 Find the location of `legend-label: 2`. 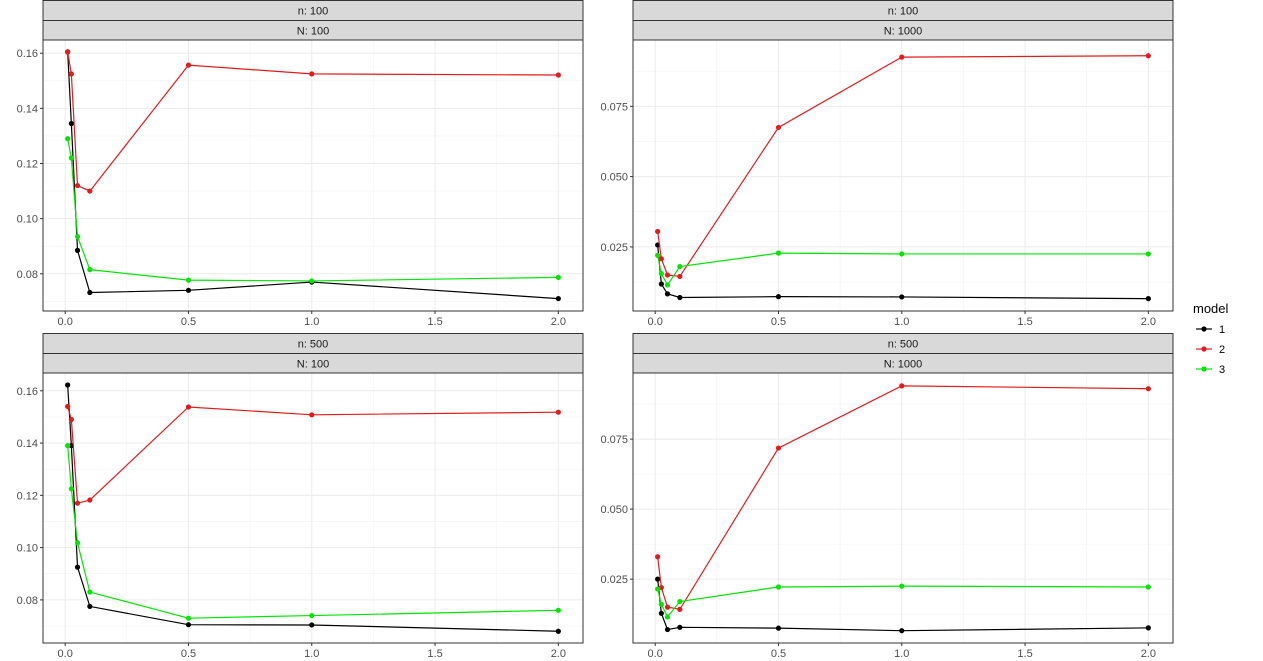

legend-label: 2 is located at coordinates (1222, 350).